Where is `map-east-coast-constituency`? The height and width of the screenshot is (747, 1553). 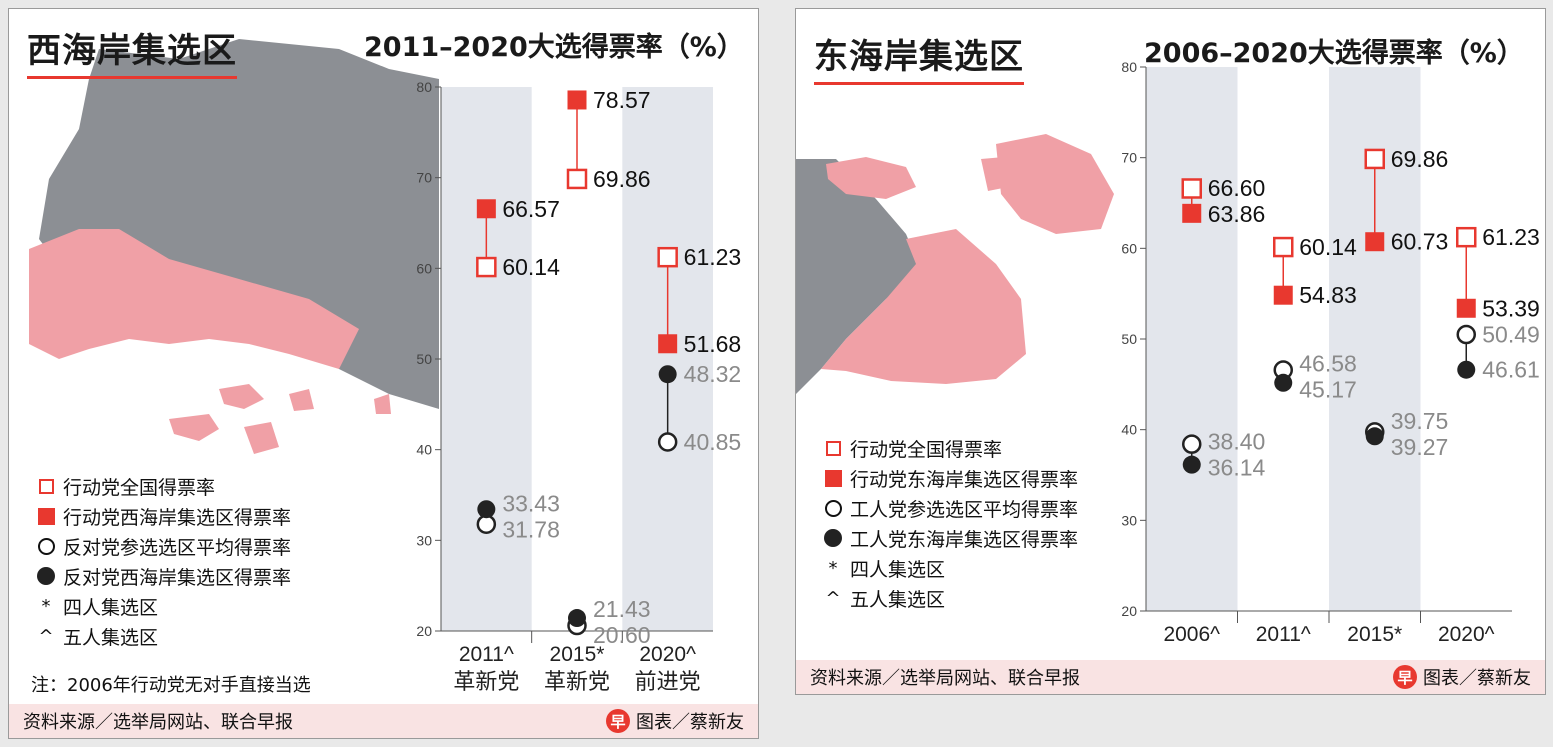
map-east-coast-constituency is located at coordinates (923, 306).